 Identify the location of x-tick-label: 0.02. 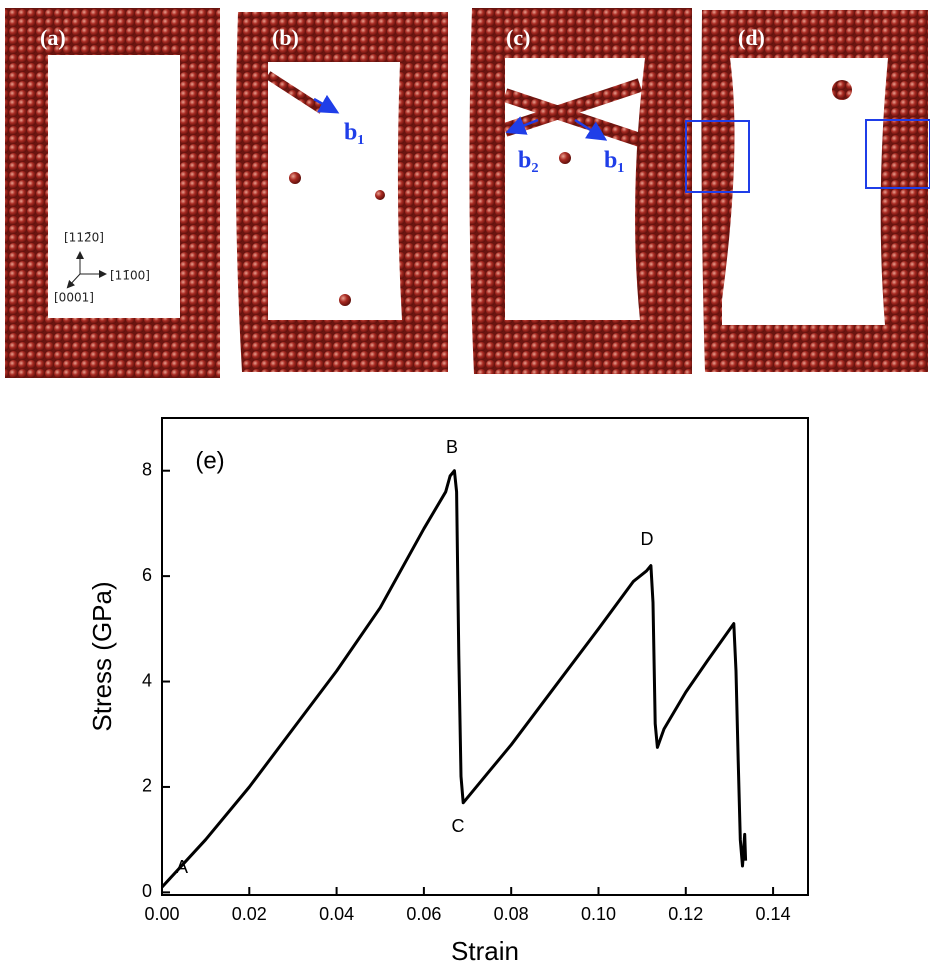
(249, 914).